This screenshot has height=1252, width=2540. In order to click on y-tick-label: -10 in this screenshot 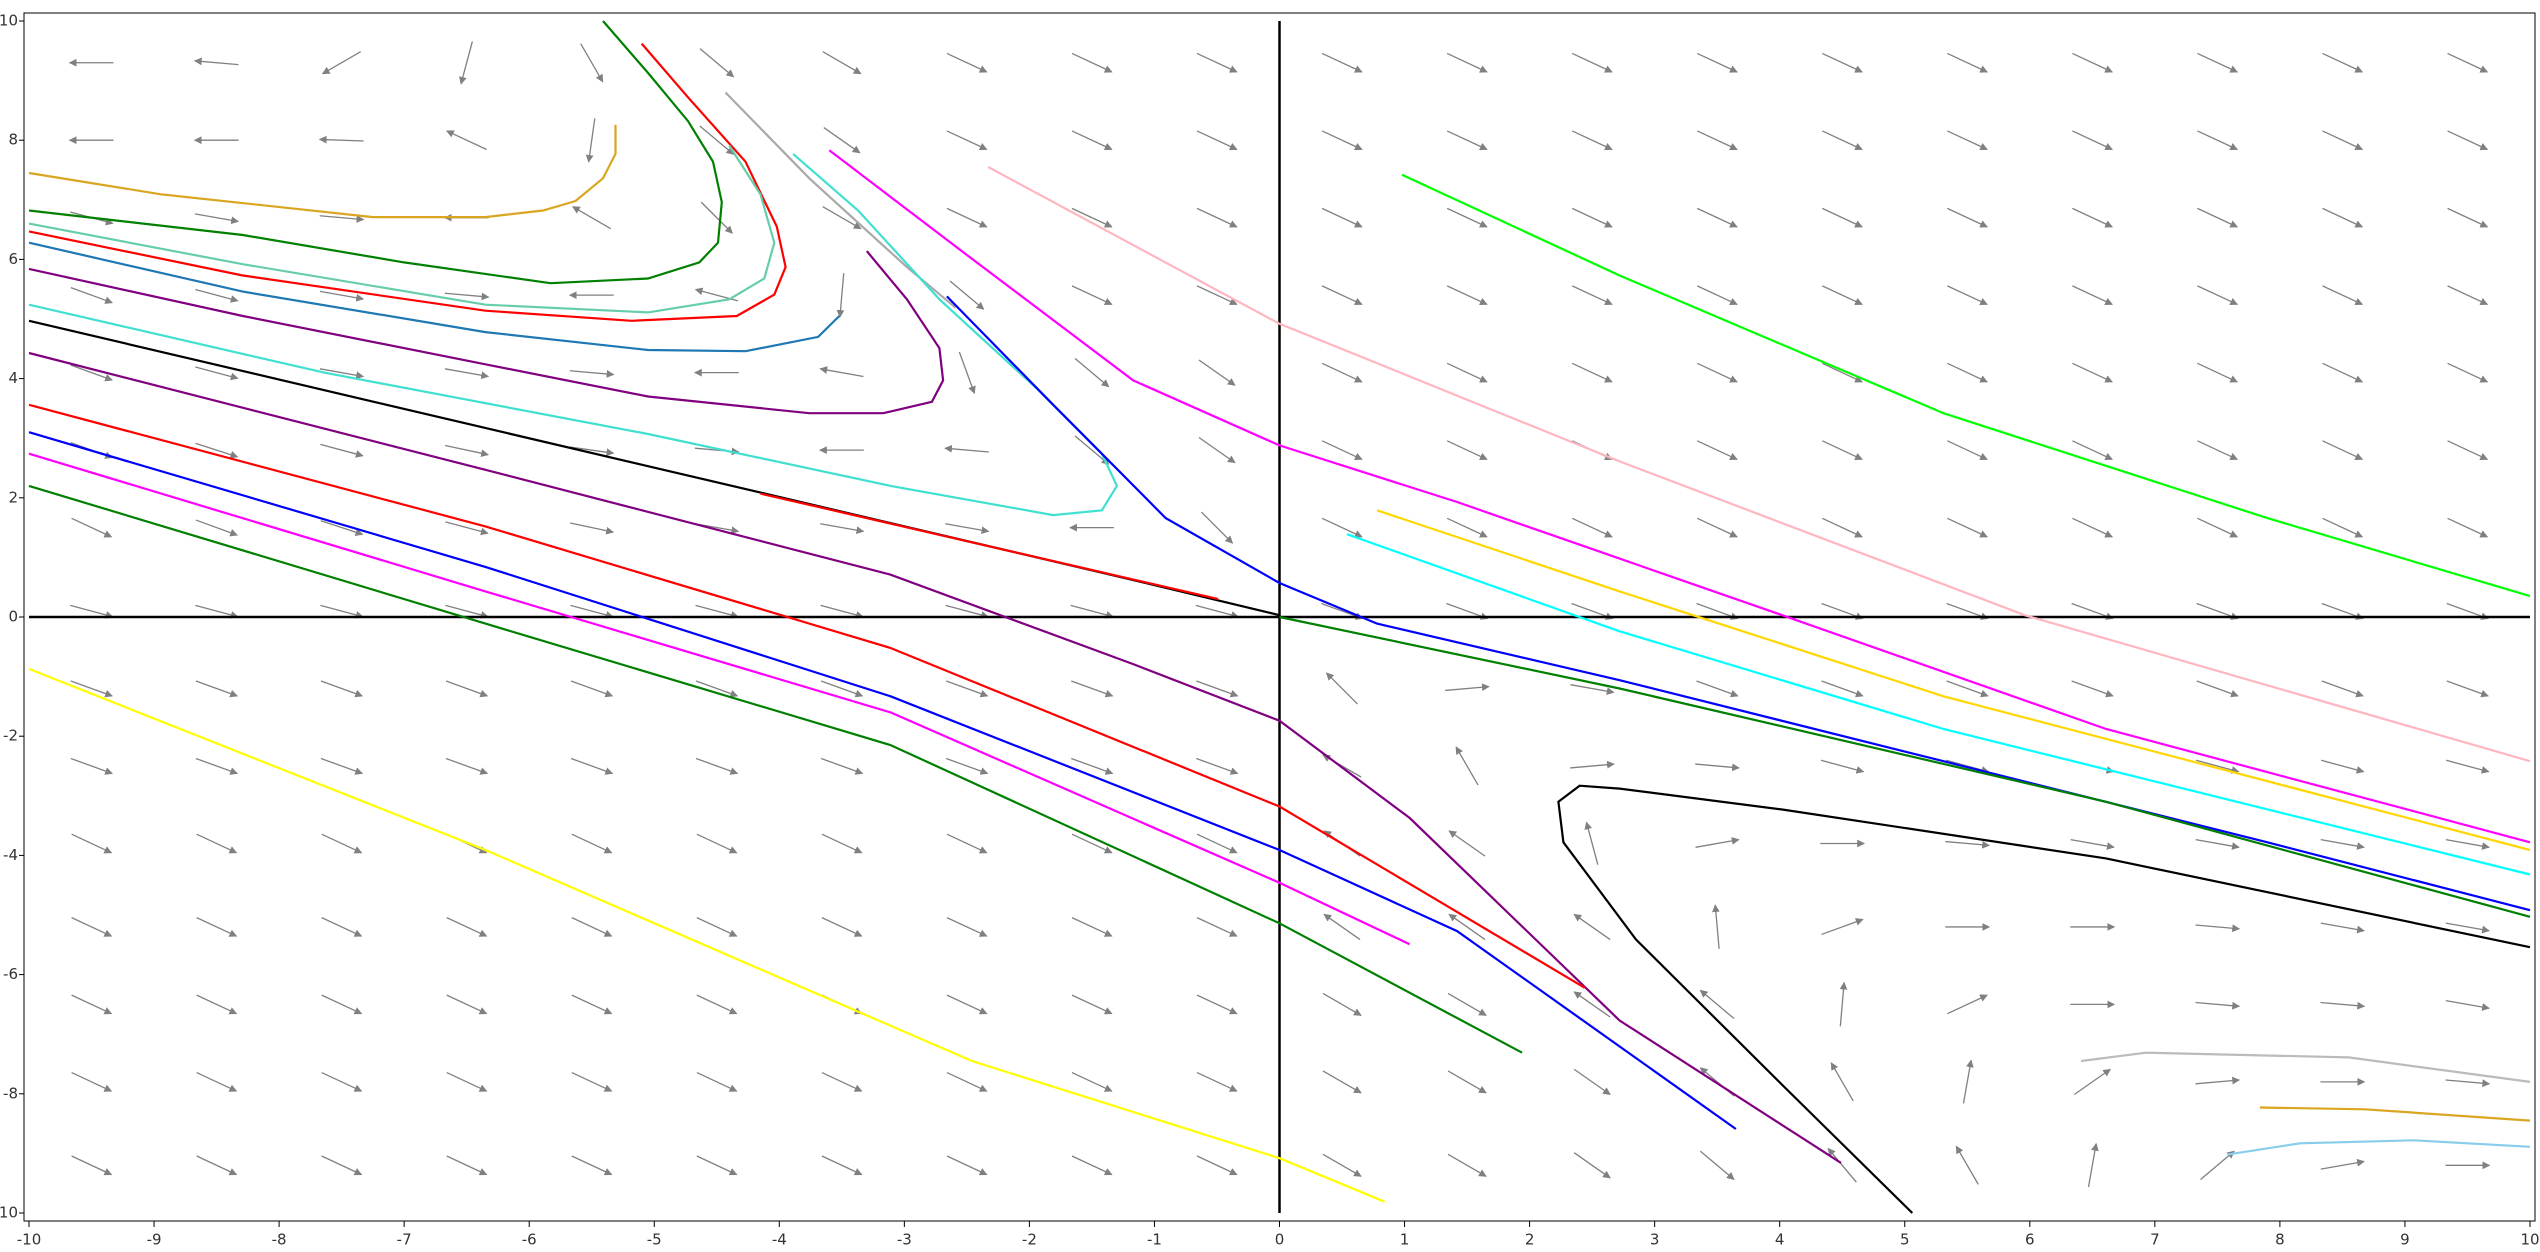, I will do `click(9, 1213)`.